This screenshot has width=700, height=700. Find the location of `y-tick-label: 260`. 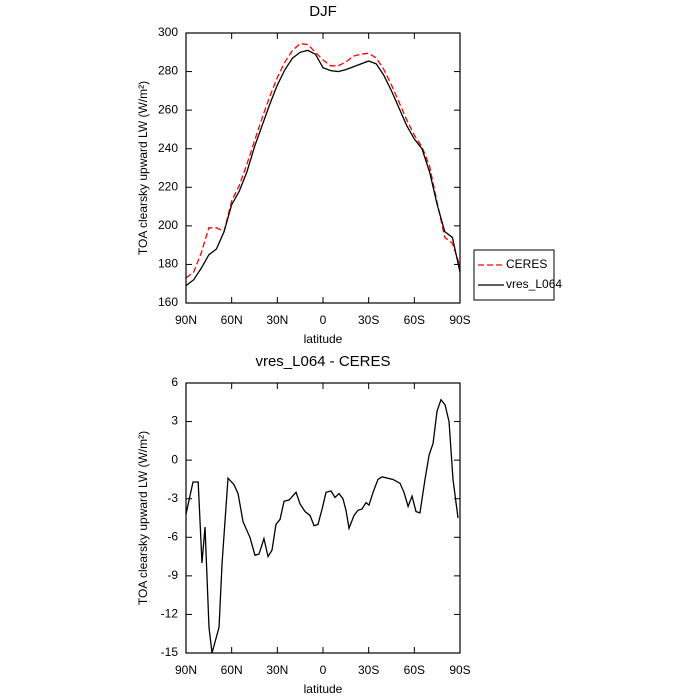

y-tick-label: 260 is located at coordinates (168, 109).